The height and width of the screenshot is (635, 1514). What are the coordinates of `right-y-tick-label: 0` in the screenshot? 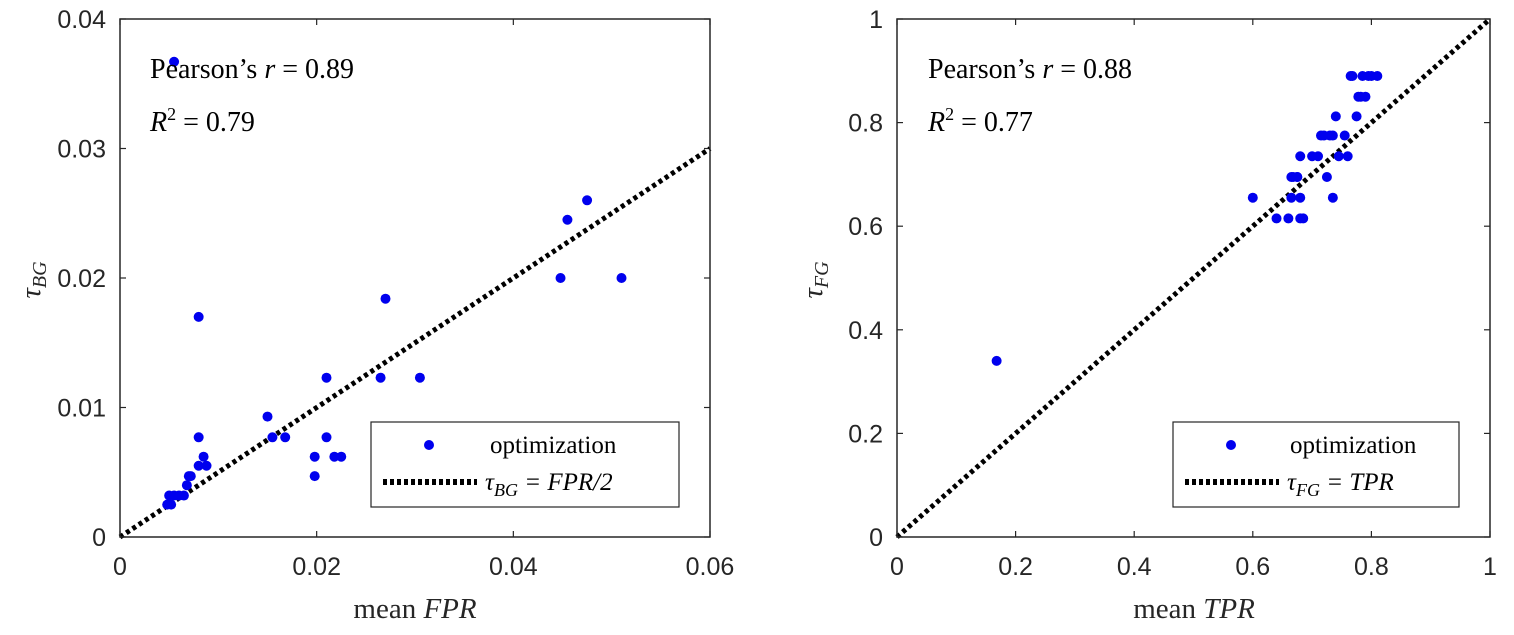 It's located at (876, 538).